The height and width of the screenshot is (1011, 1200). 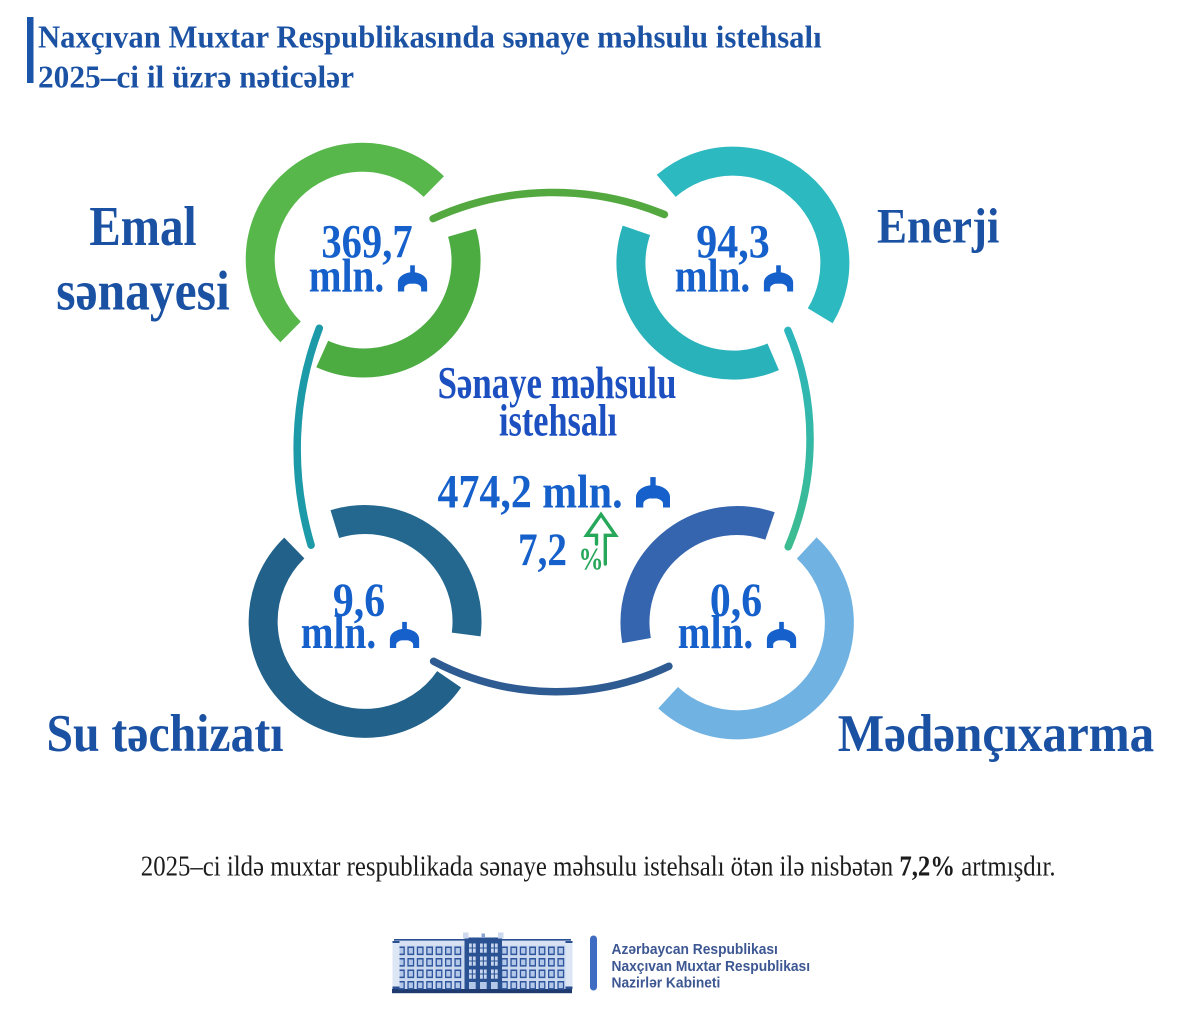 I want to click on svg-text: Emal, so click(x=142, y=227).